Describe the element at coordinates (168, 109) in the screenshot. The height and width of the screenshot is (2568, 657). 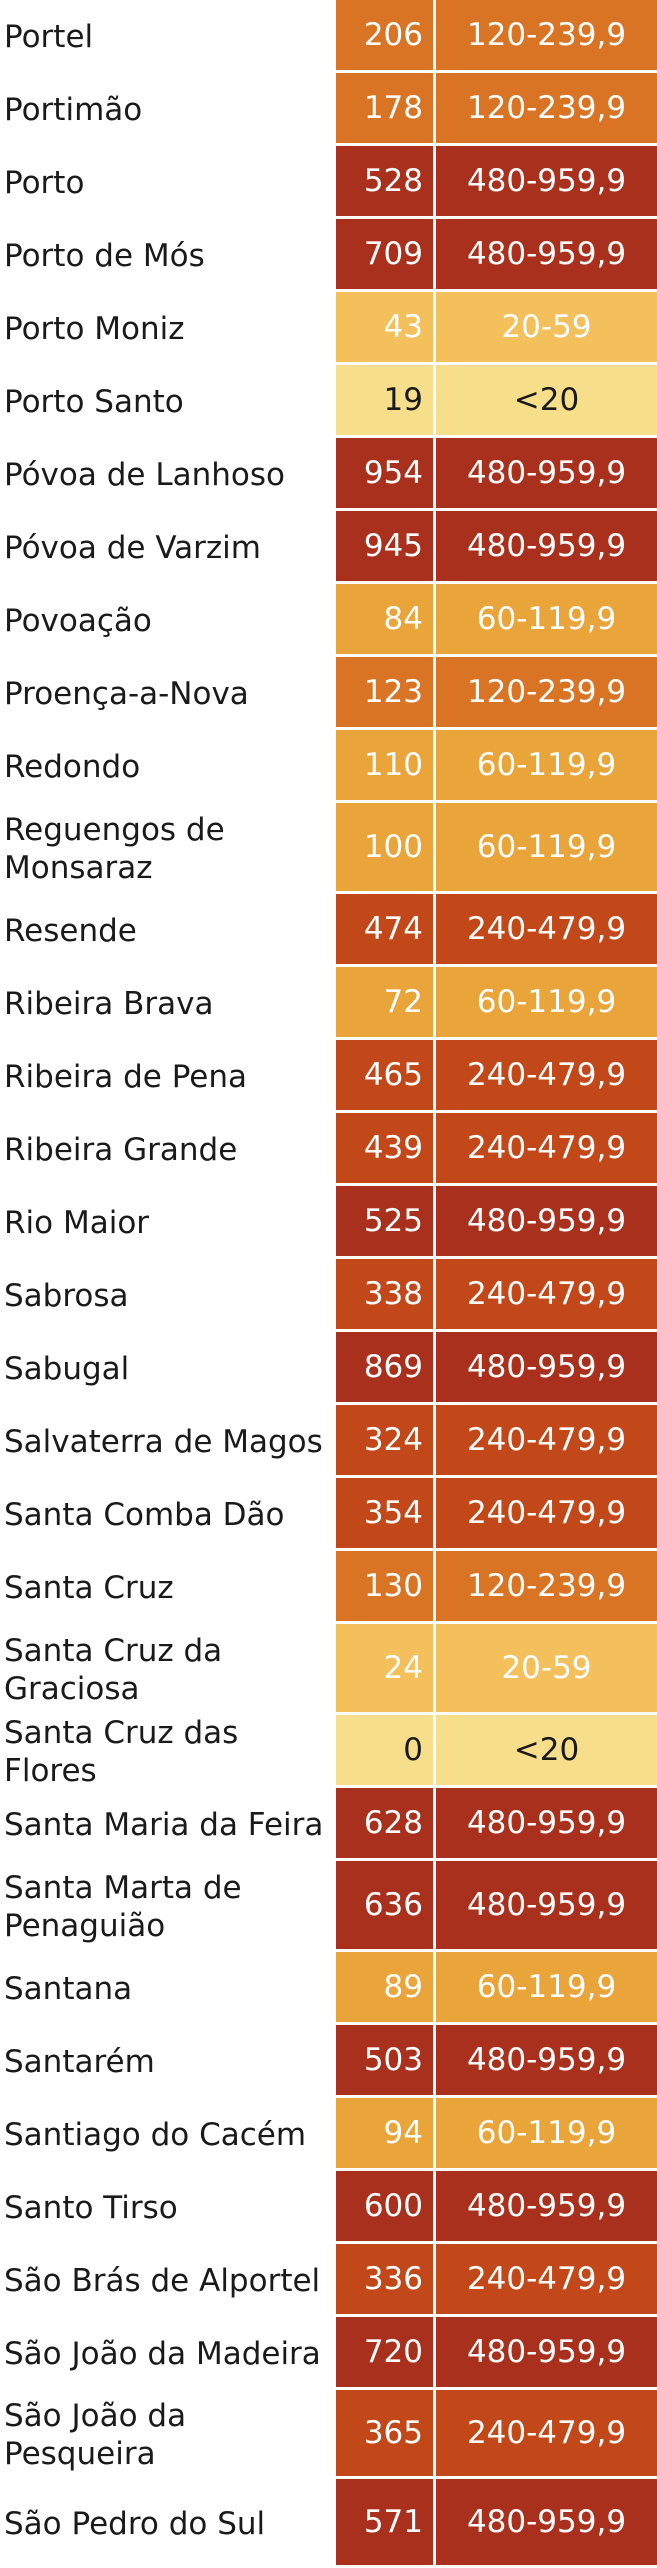
I see `municipality-name: Portimão` at that location.